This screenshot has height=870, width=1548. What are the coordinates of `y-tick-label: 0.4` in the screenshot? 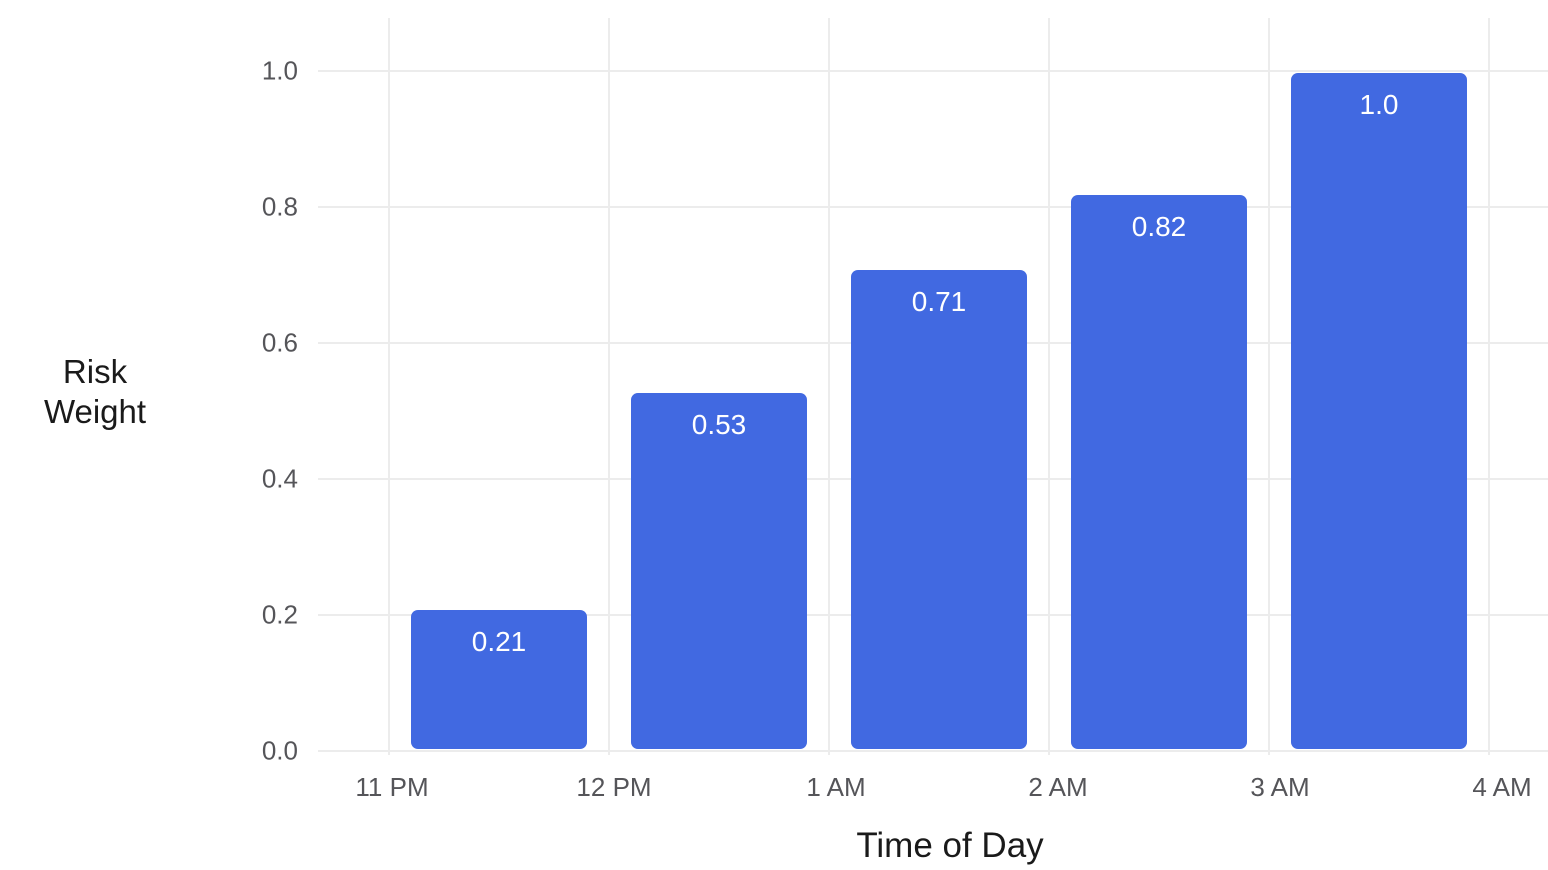 It's located at (279, 478).